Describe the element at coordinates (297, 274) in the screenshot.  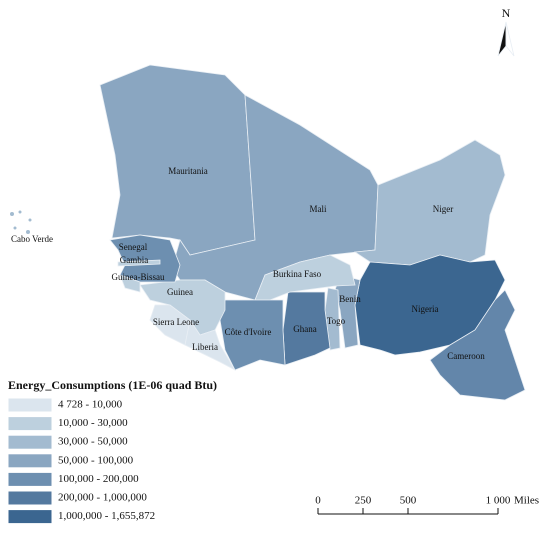
I see `country-label: Burkina Faso` at that location.